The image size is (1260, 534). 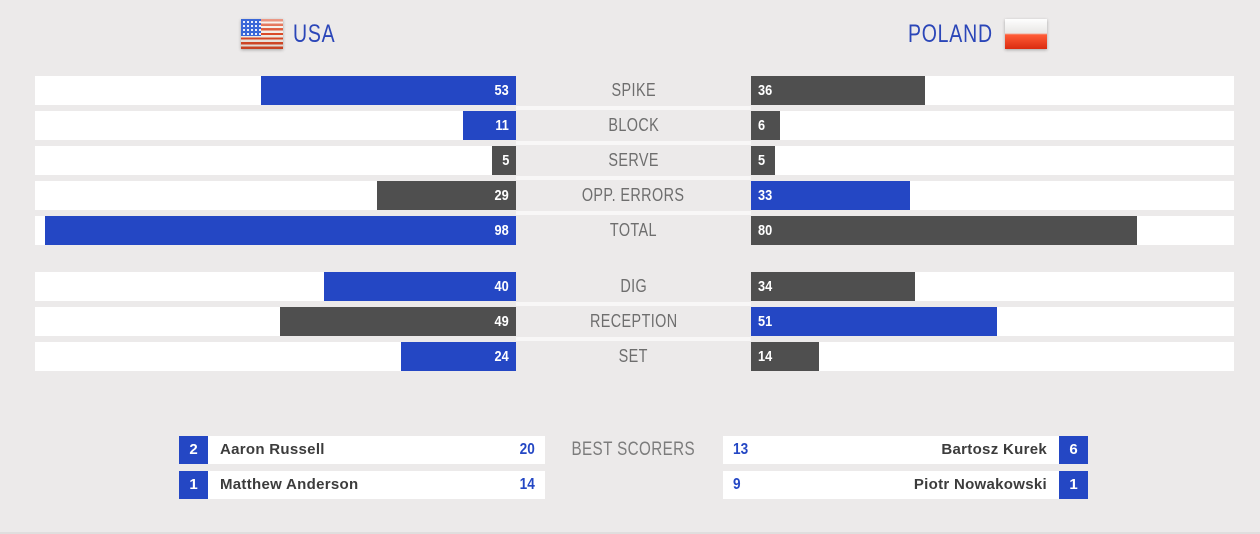 What do you see at coordinates (633, 286) in the screenshot?
I see `stat-label: DIG` at bounding box center [633, 286].